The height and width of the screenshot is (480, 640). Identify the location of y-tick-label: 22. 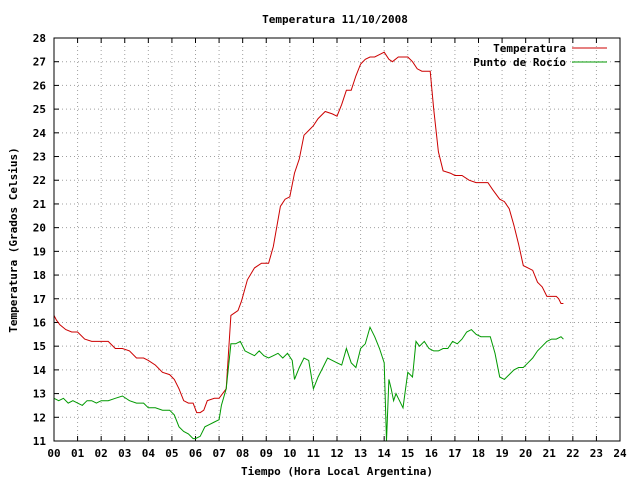
(39, 180).